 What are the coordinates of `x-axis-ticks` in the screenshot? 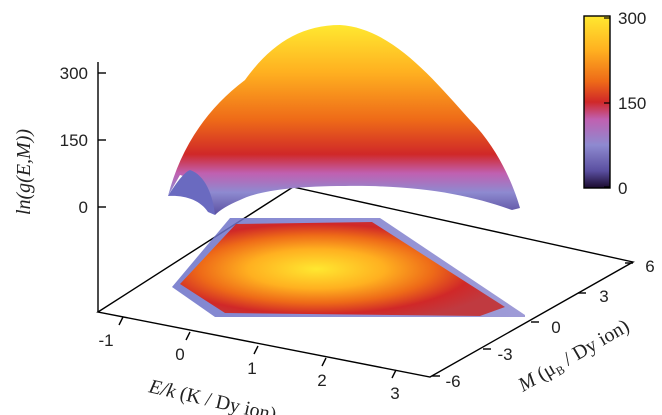 It's located at (257, 347).